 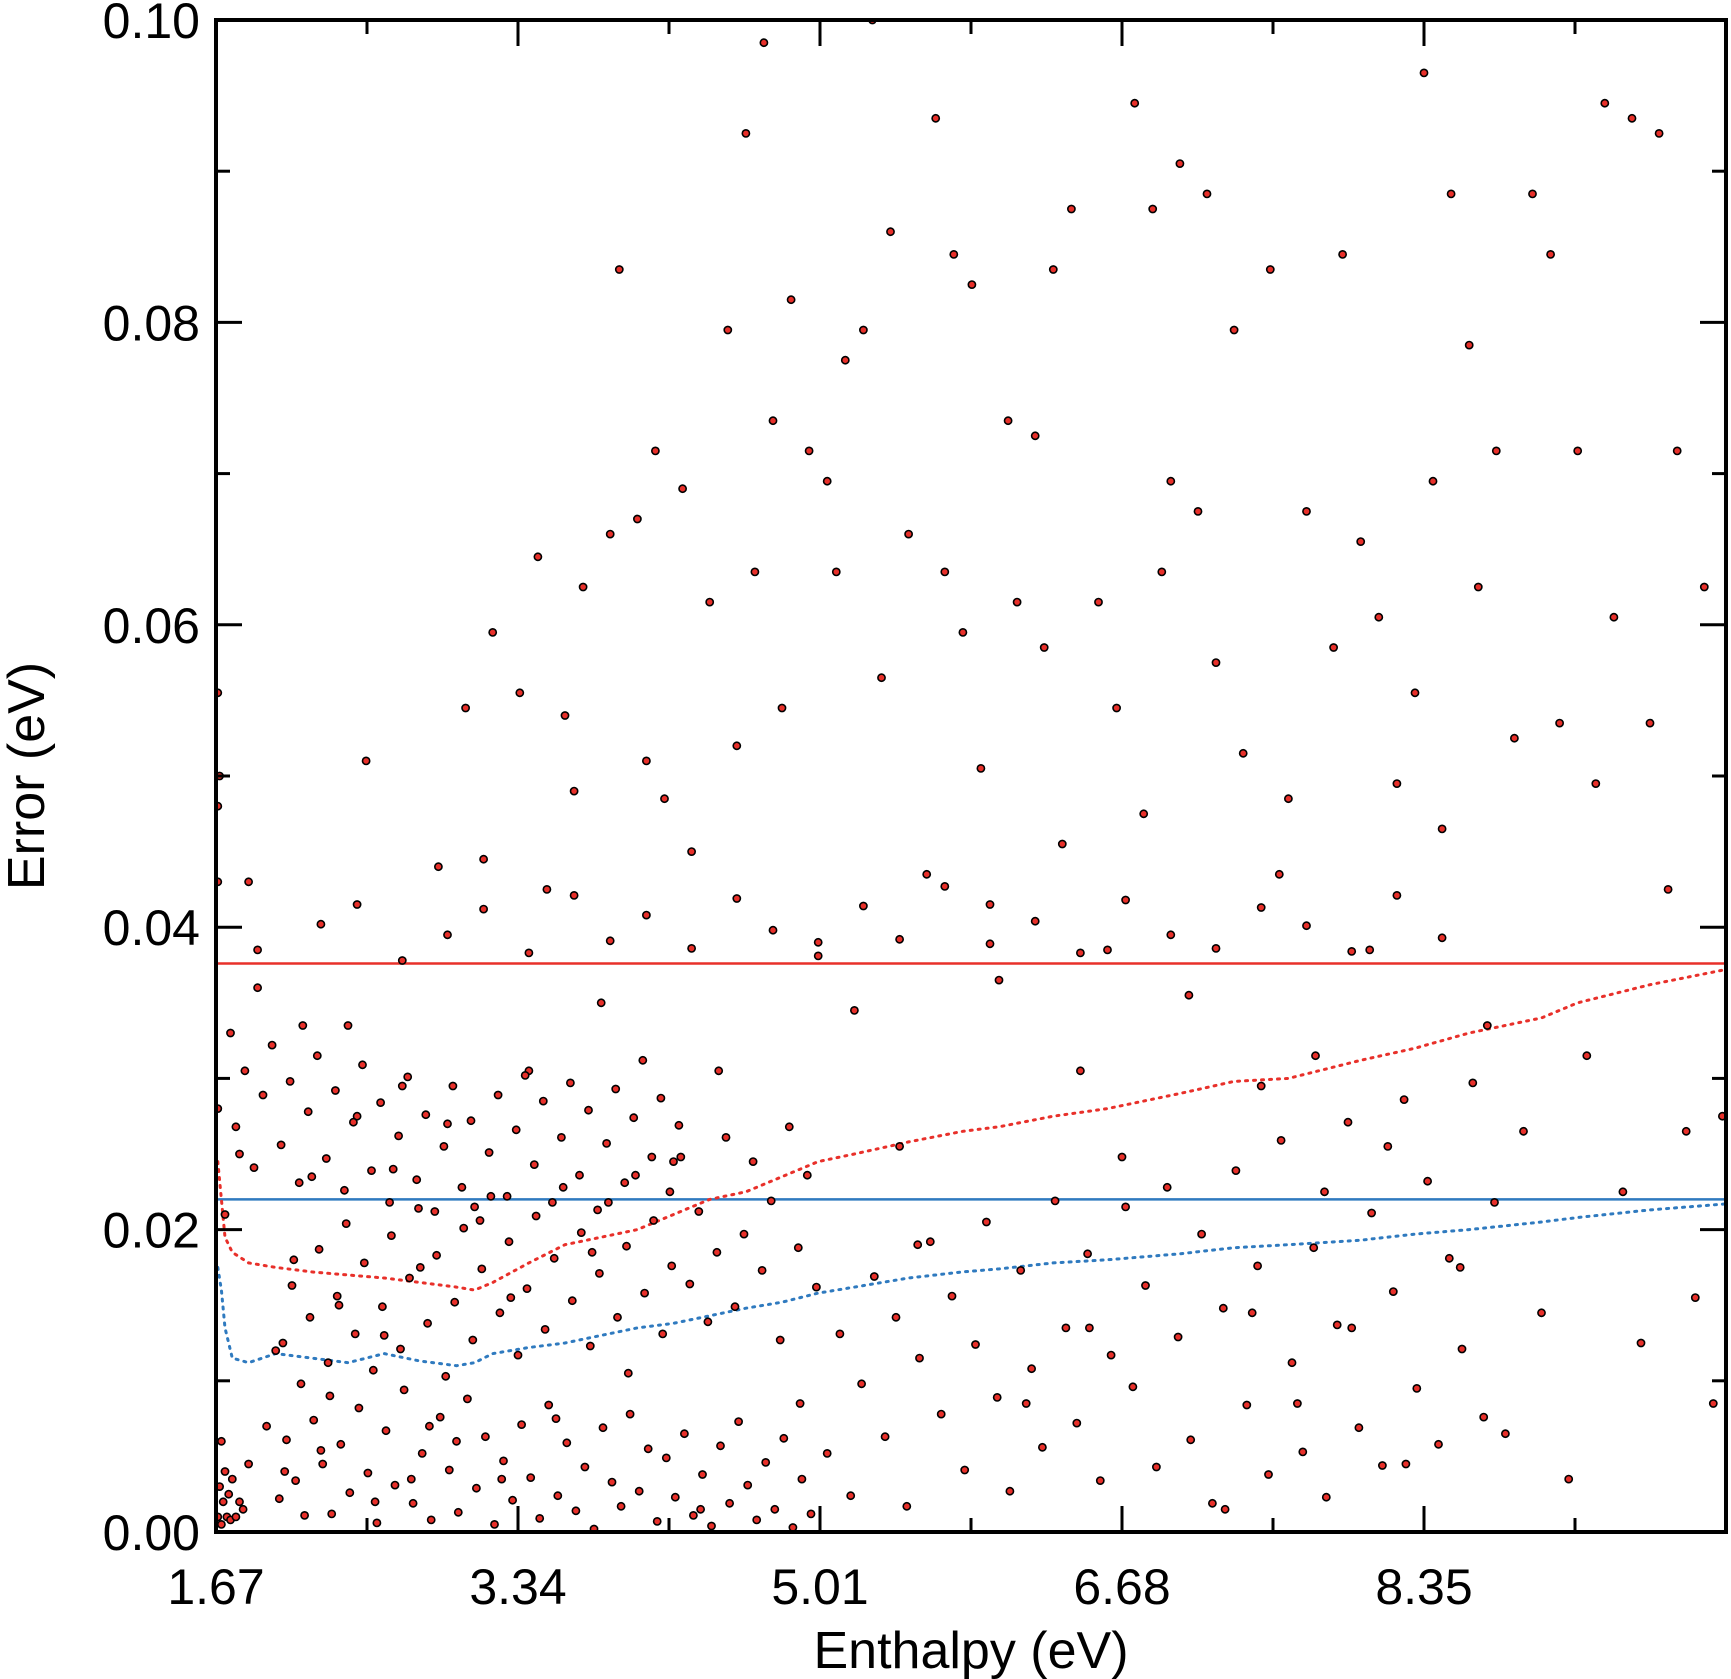 I want to click on x-tick-label: 8.35, so click(x=1423, y=1587).